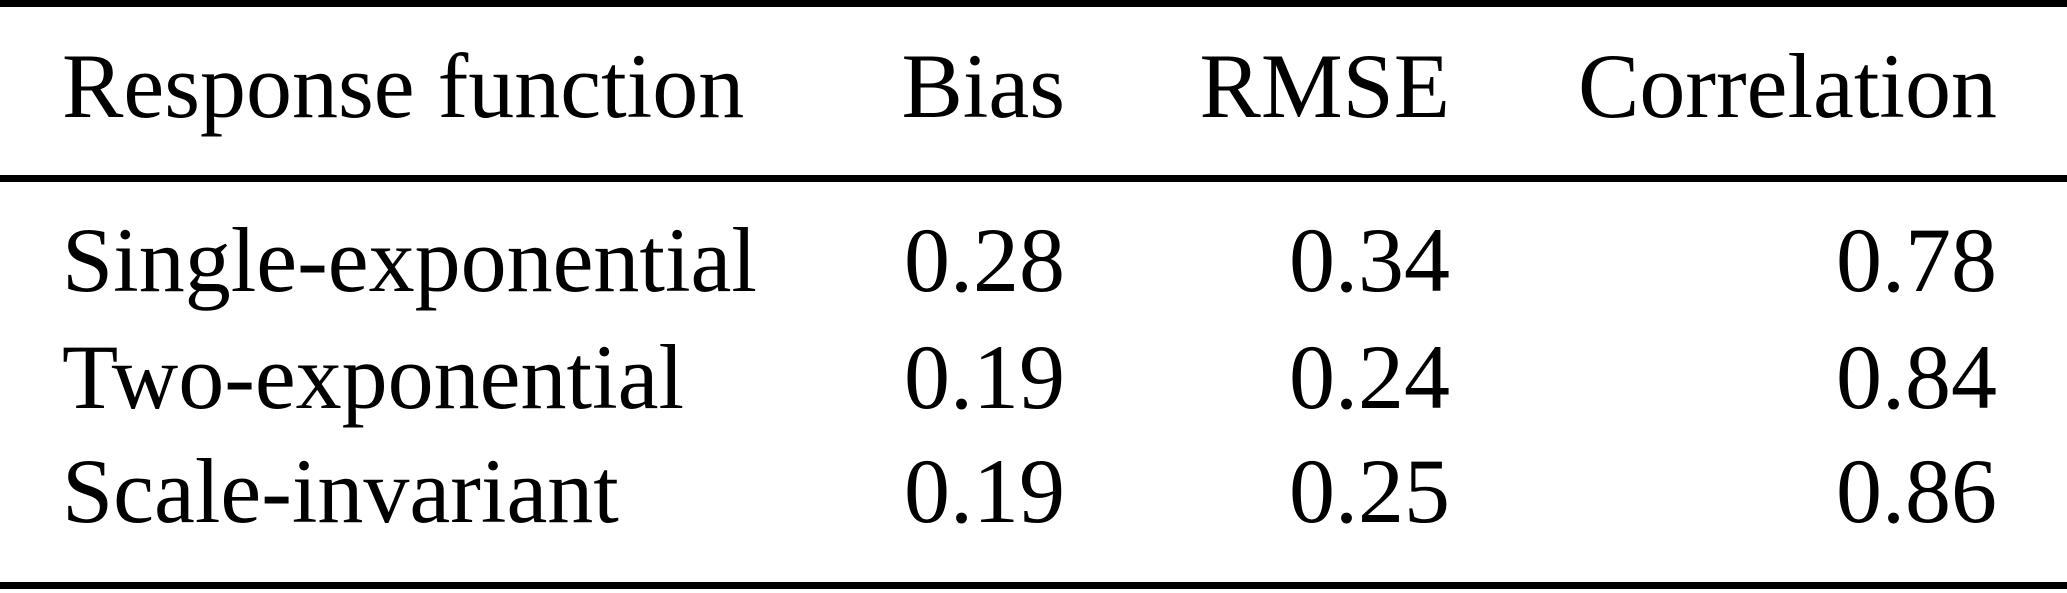 This screenshot has width=2067, height=593. Describe the element at coordinates (983, 86) in the screenshot. I see `column-header-bias: Bias` at that location.